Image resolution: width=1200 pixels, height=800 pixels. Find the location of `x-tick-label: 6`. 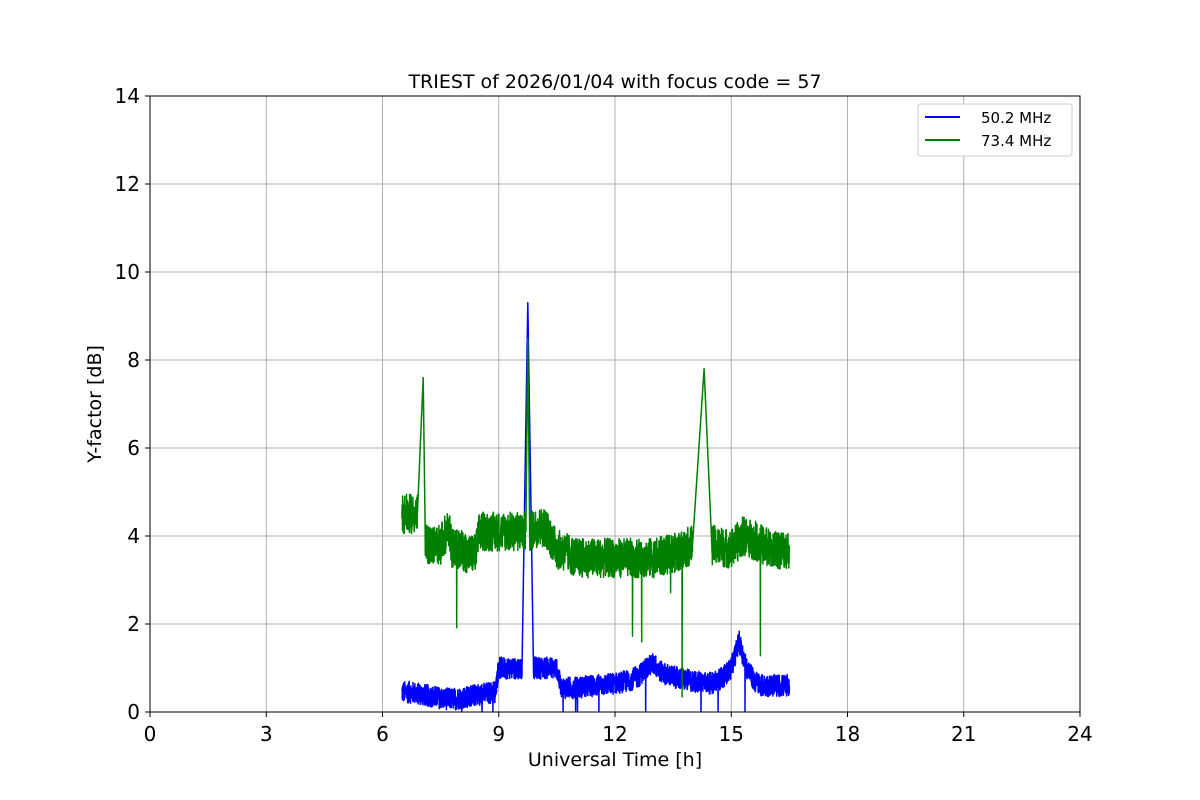

x-tick-label: 6 is located at coordinates (382, 734).